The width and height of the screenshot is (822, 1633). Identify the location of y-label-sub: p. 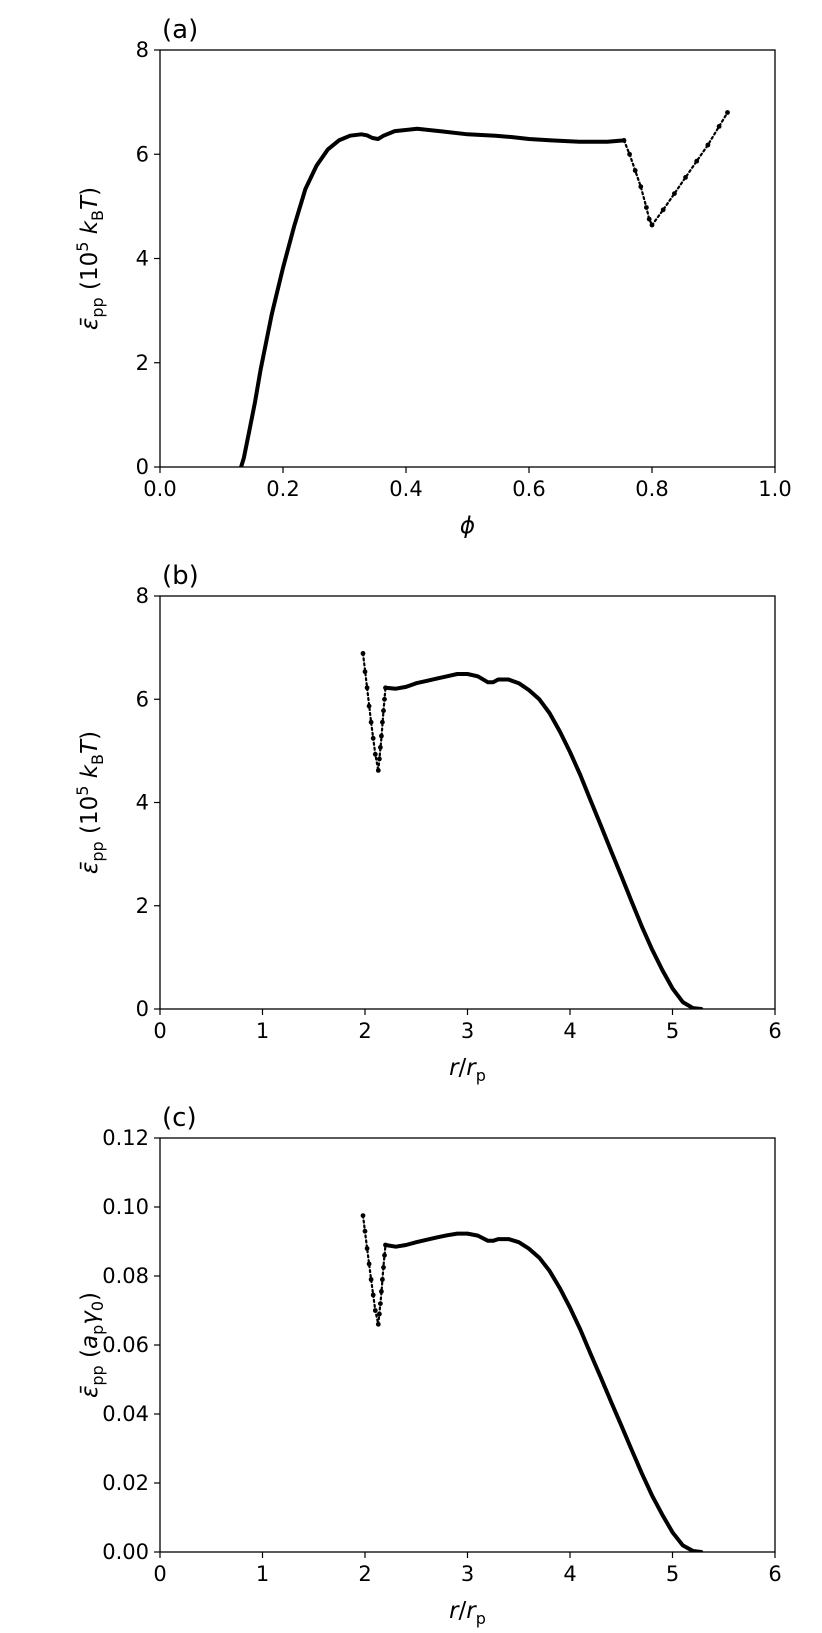
(97, 1330).